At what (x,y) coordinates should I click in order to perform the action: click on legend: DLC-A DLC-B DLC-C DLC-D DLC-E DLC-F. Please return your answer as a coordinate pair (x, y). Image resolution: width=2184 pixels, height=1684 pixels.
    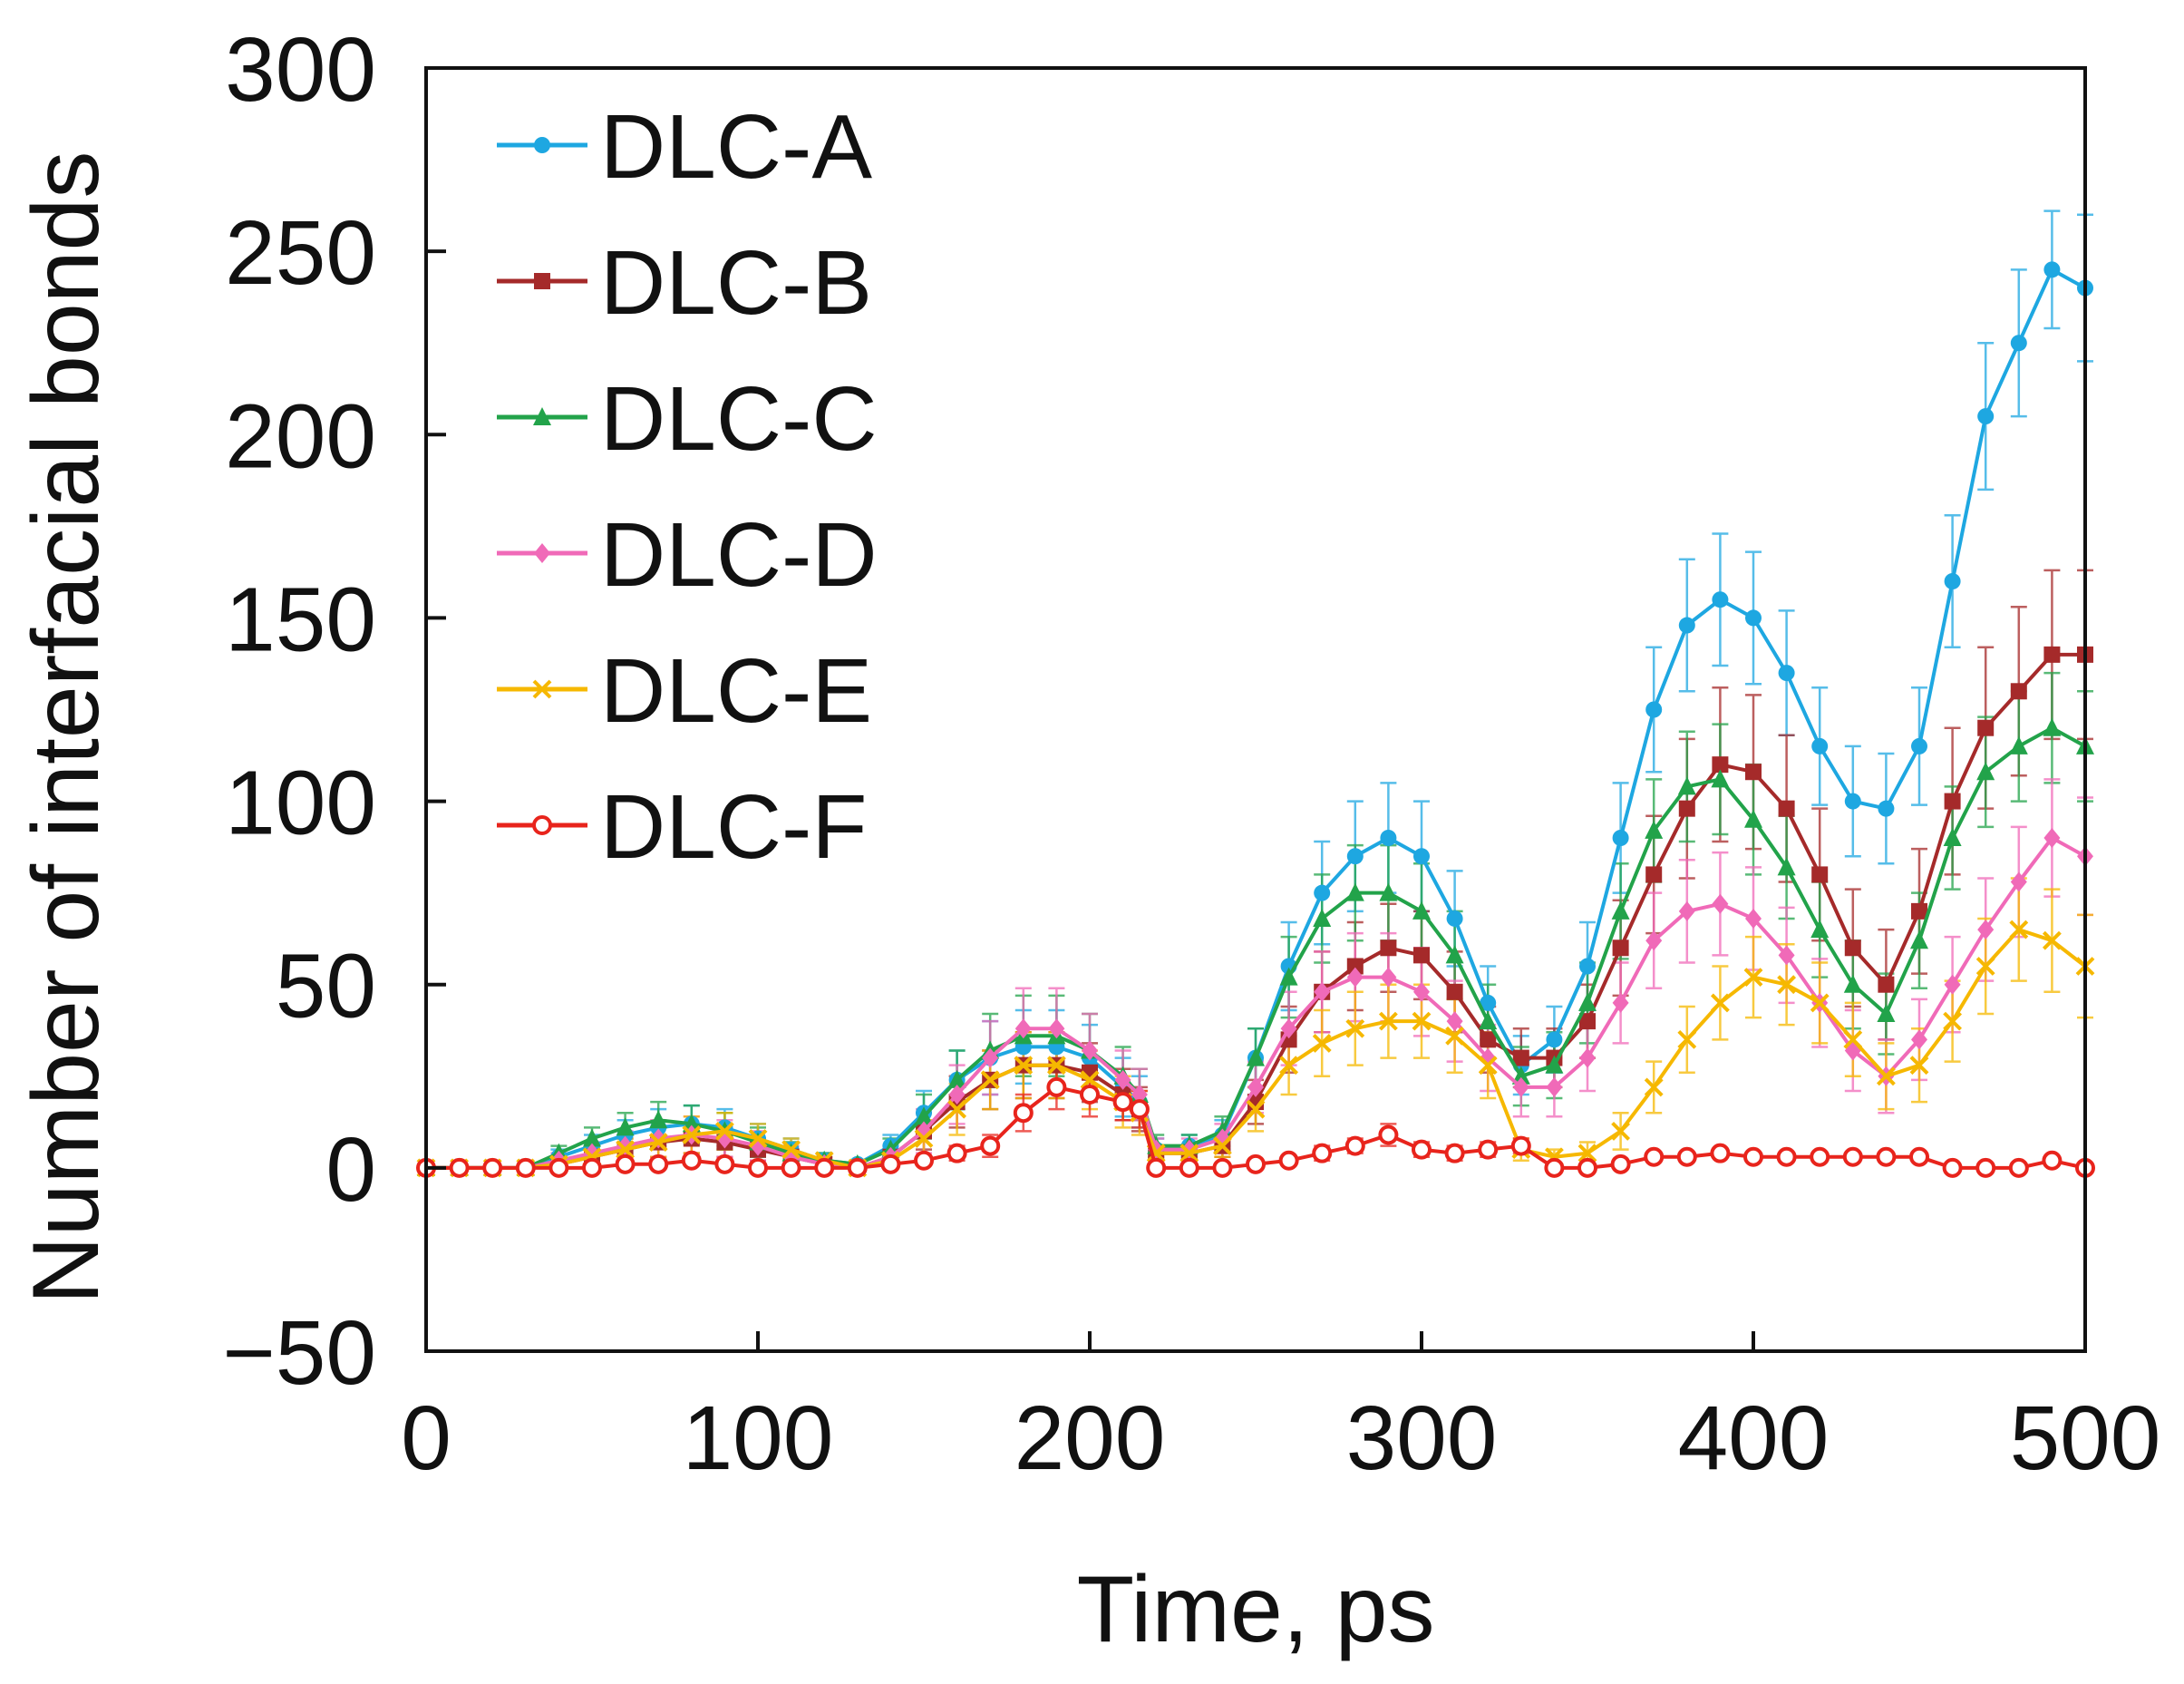
    Looking at the image, I should click on (687, 487).